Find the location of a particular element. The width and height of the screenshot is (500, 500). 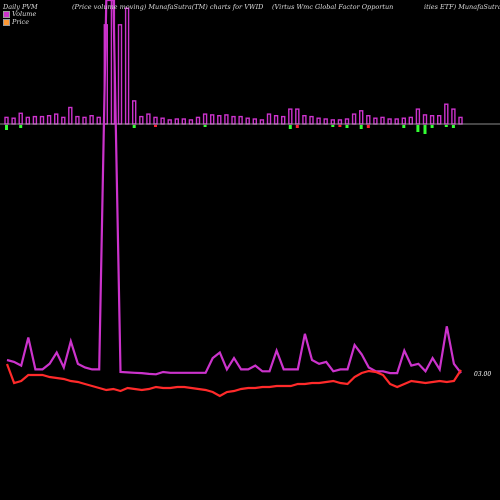

chart-header-right: ities ETF) MunafaSutra is located at coordinates (462, 7).